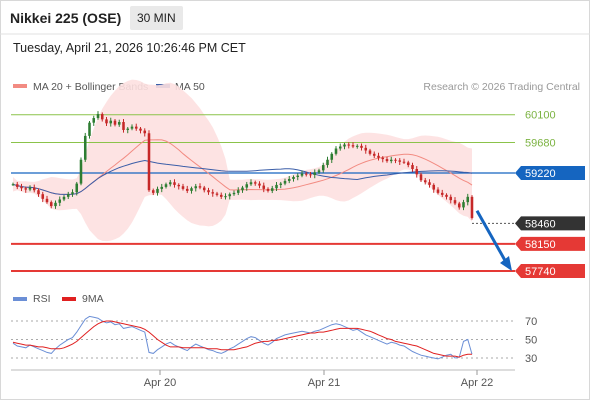 The height and width of the screenshot is (400, 590). I want to click on x-axis-ticks: Apr 20 Apr 21 Apr 22, so click(318, 379).